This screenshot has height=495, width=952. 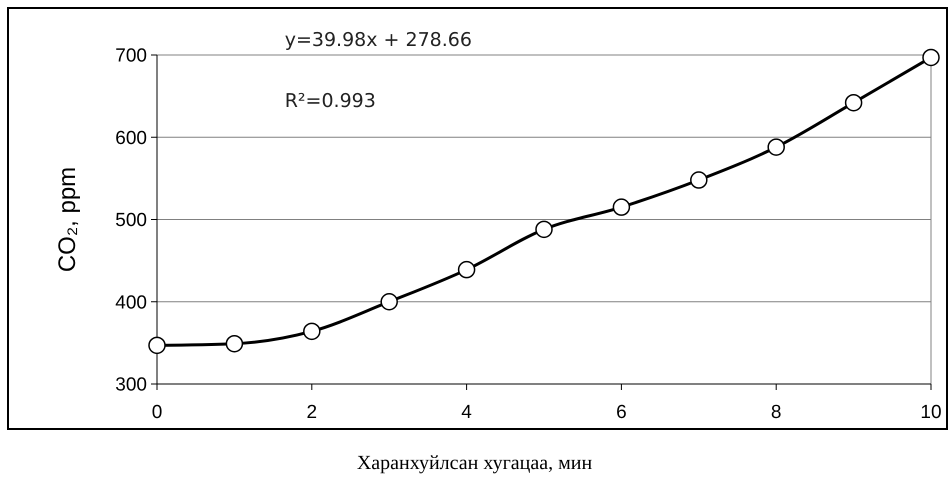 I want to click on x-tick-label: 6, so click(x=621, y=412).